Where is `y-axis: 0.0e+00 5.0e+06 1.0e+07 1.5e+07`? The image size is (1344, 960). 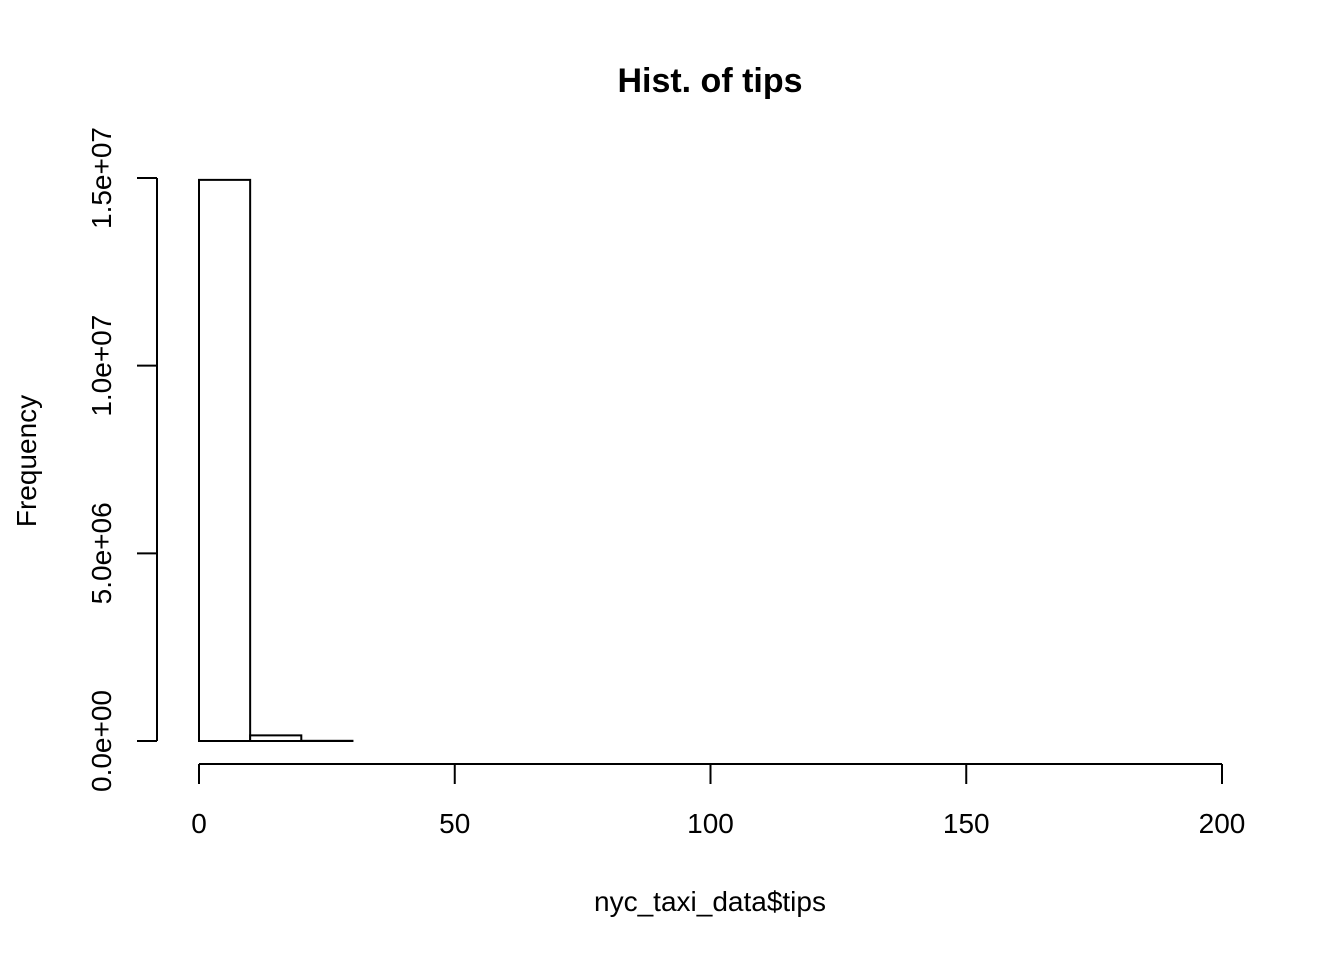
y-axis: 0.0e+00 5.0e+06 1.0e+07 1.5e+07 is located at coordinates (122, 459).